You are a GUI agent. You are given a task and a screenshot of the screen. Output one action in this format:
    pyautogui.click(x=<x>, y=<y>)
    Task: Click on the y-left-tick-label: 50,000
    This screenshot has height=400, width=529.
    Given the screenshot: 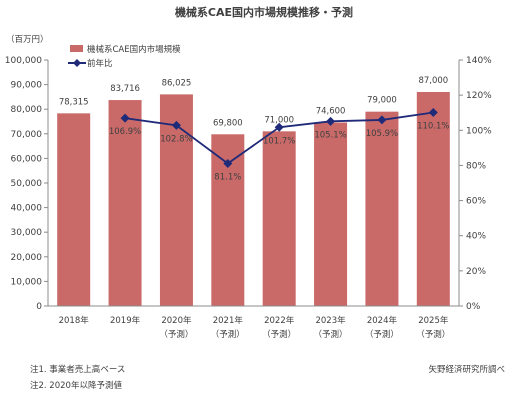 What is the action you would take?
    pyautogui.click(x=27, y=184)
    